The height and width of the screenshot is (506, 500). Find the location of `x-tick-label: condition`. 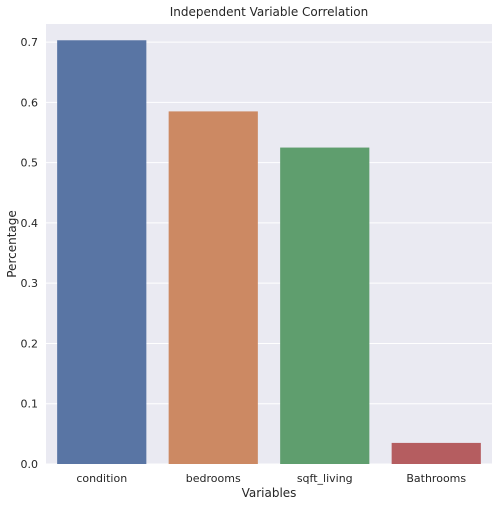

x-tick-label: condition is located at coordinates (101, 478).